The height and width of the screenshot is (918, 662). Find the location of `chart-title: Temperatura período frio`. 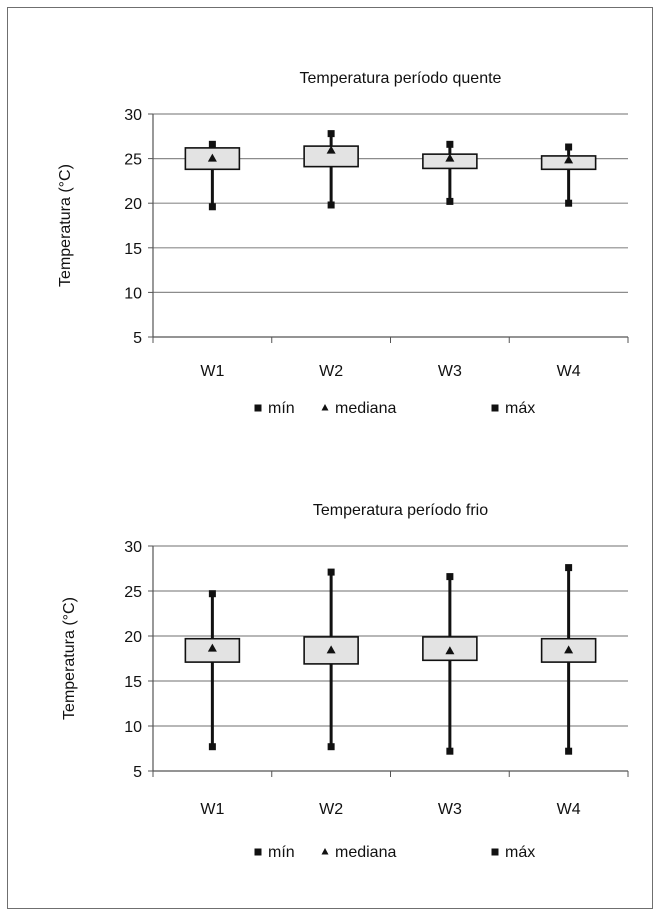

chart-title: Temperatura período frio is located at coordinates (400, 510).